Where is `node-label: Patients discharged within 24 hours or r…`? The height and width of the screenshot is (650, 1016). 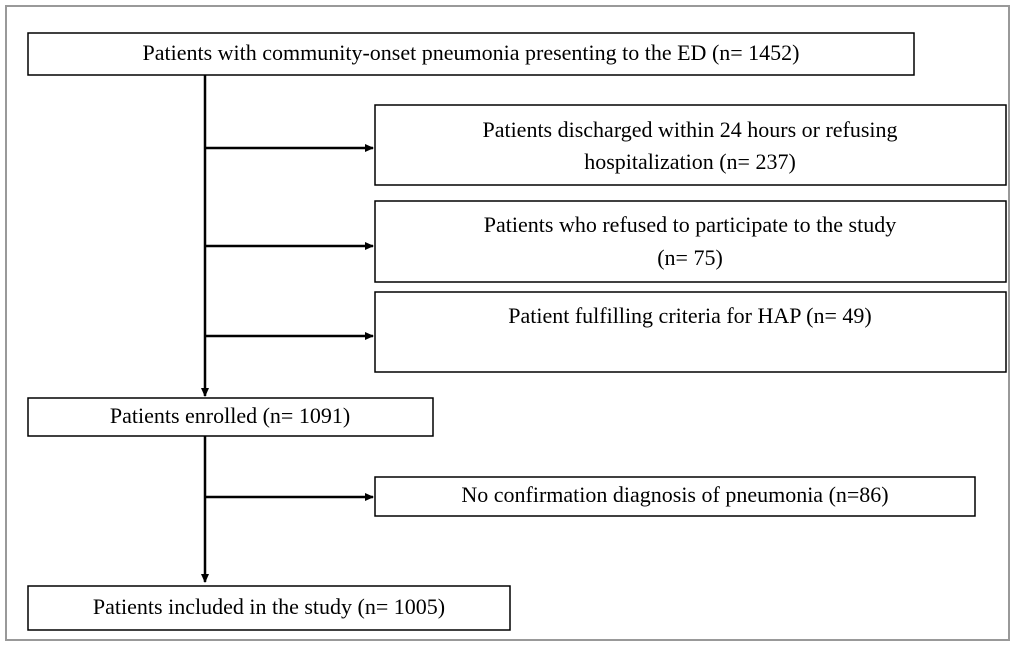
node-label: Patients discharged within 24 hours or r… is located at coordinates (689, 129).